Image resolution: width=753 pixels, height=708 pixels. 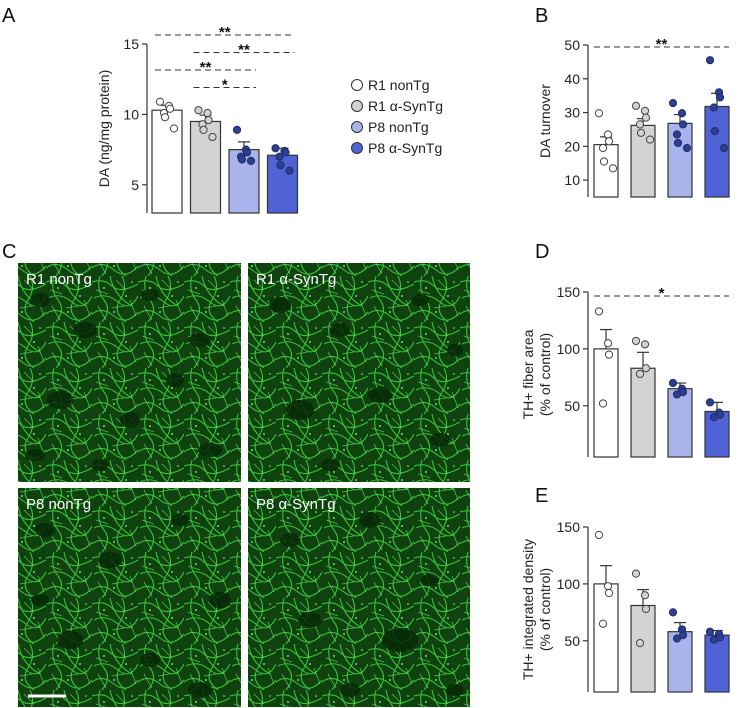 What do you see at coordinates (357, 148) in the screenshot?
I see `legend-marker-p8-asyntg` at bounding box center [357, 148].